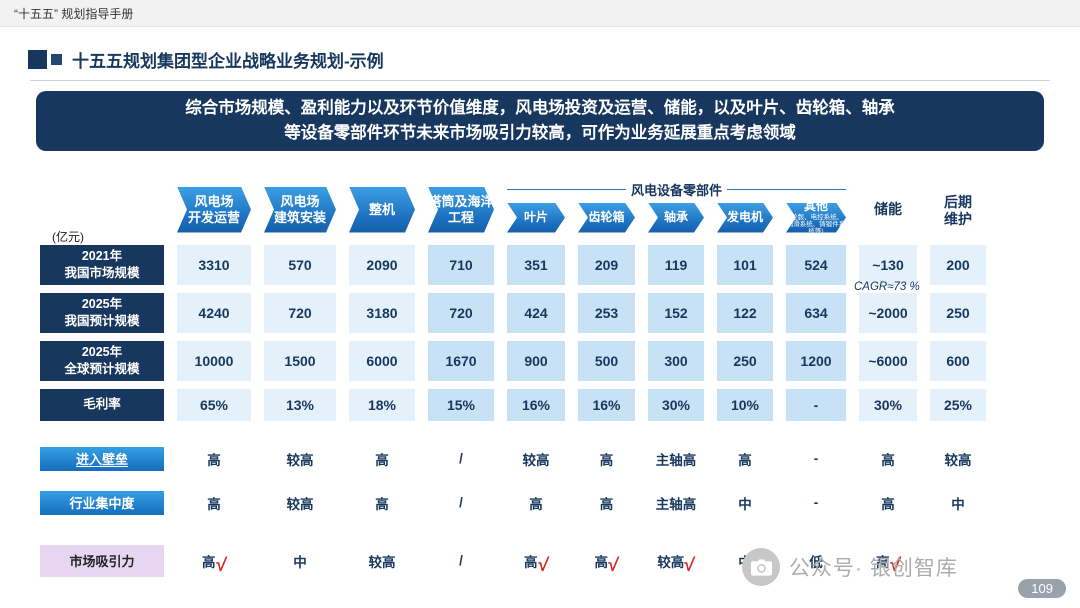 This screenshot has height=608, width=1080. I want to click on table-cell: 524, so click(816, 264).